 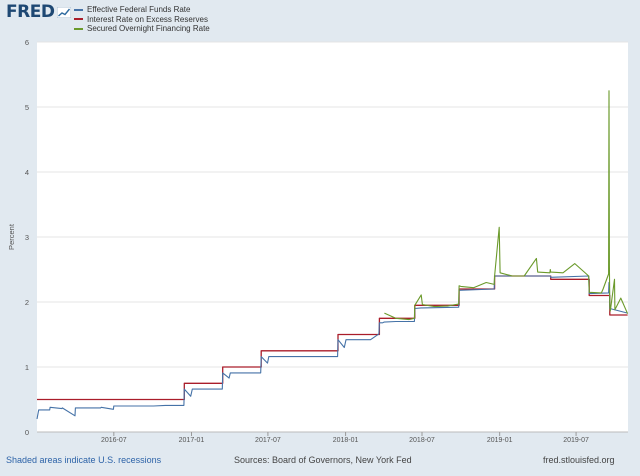 I want to click on y-axis-label: Percent, so click(x=11, y=236).